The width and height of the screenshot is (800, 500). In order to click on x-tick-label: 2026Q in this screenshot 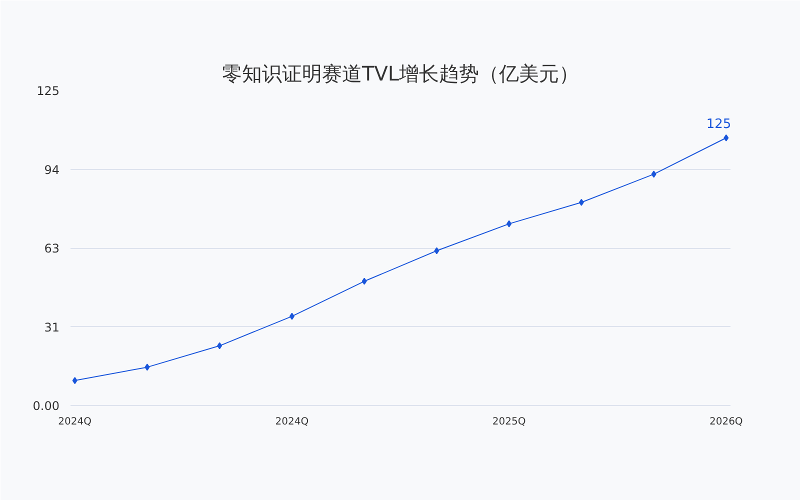, I will do `click(726, 422)`.